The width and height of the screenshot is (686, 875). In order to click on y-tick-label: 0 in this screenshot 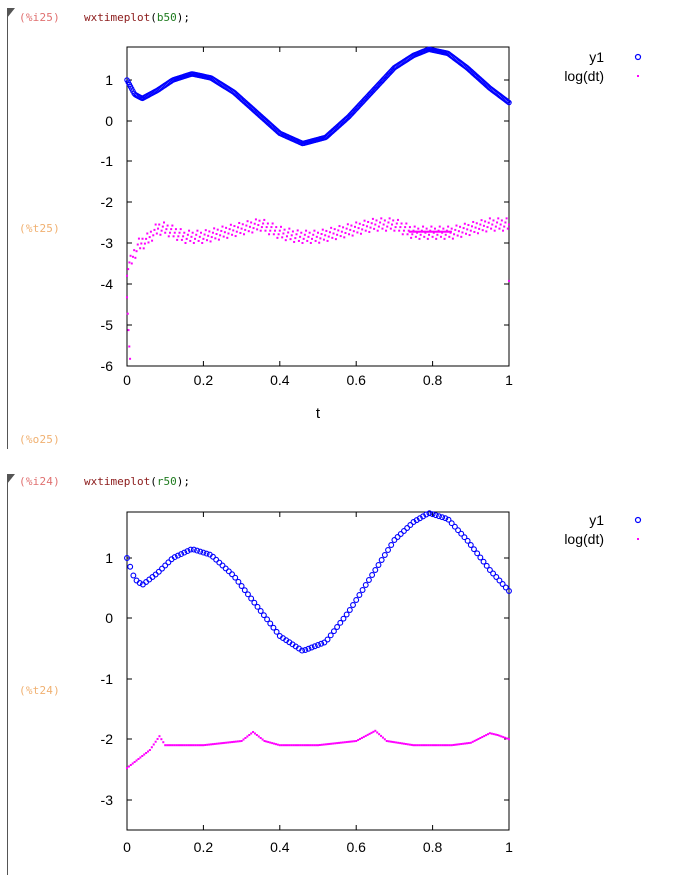, I will do `click(109, 618)`.